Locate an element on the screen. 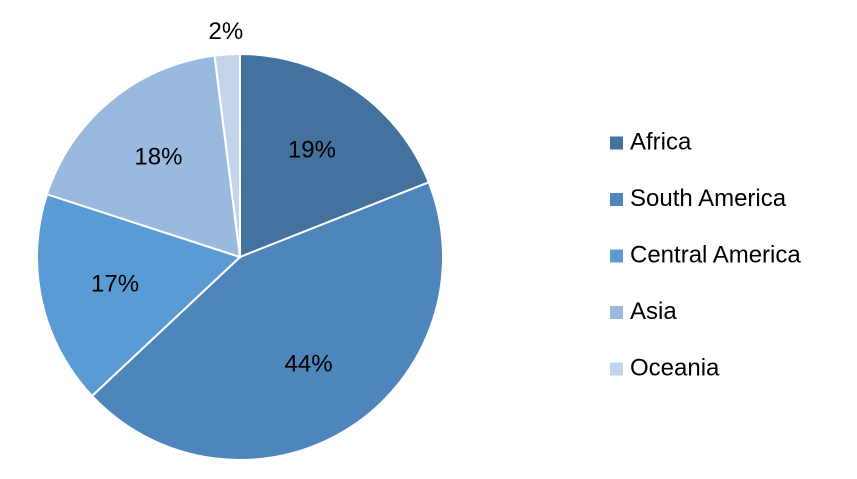 This screenshot has width=857, height=479. legend-label-central-america: Central America is located at coordinates (715, 254).